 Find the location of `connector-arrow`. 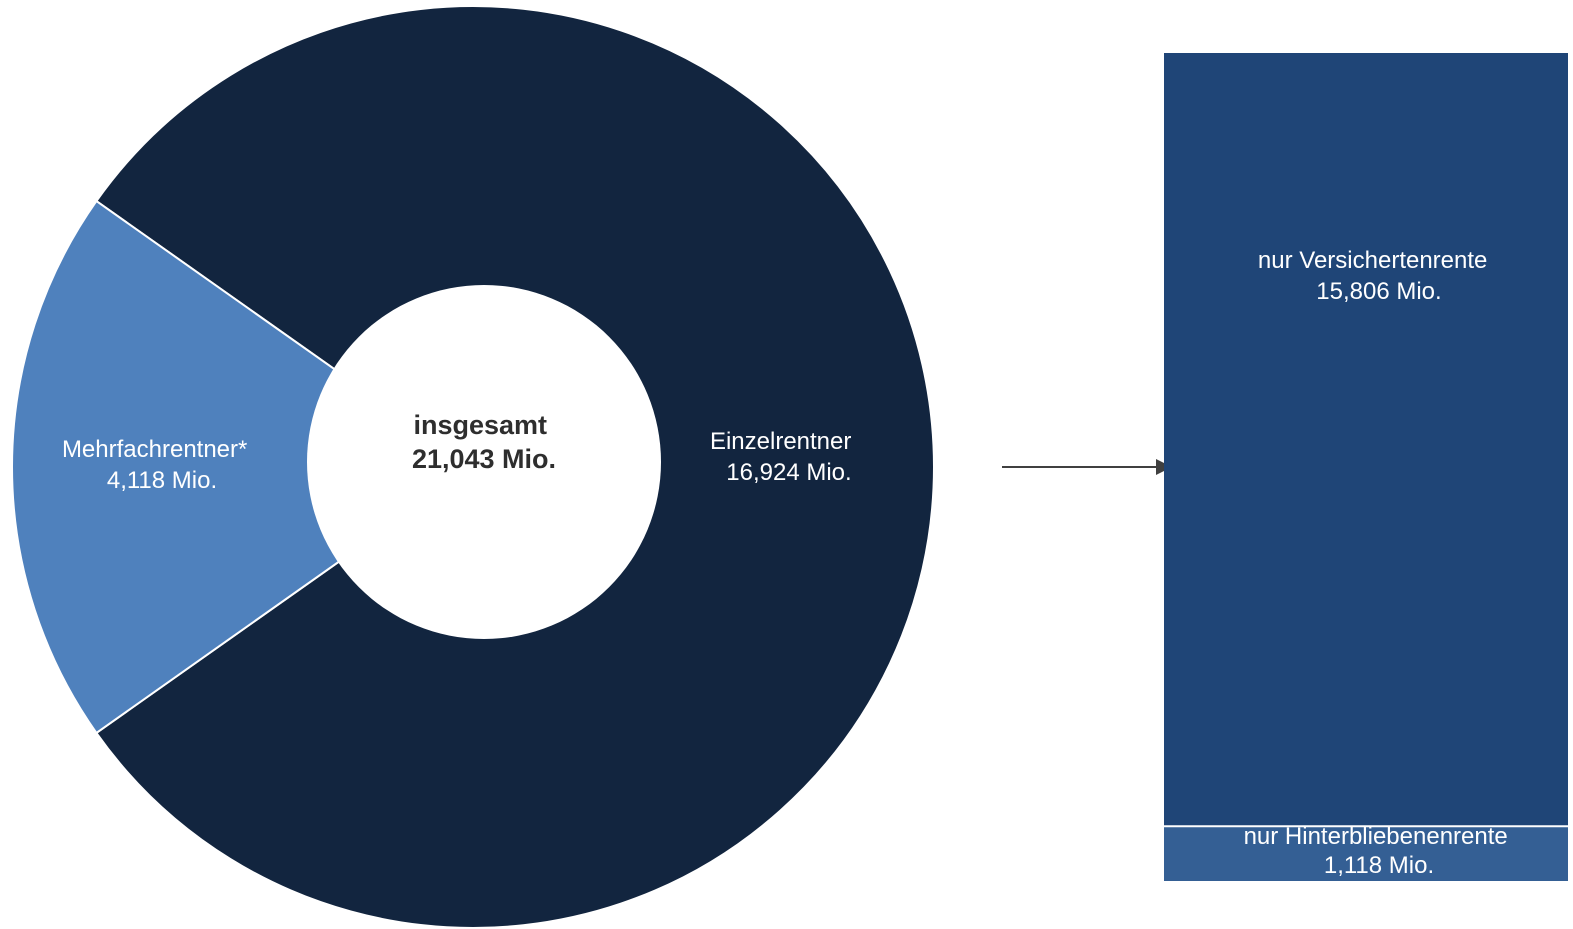

connector-arrow is located at coordinates (1087, 467).